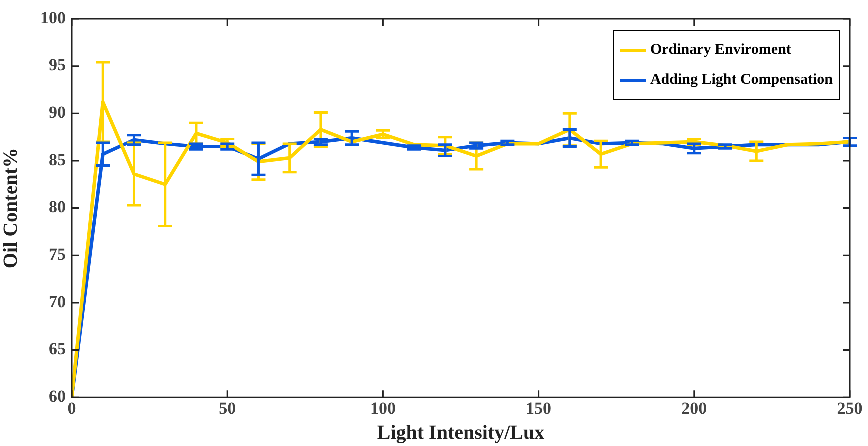 This screenshot has height=446, width=868. Describe the element at coordinates (57, 112) in the screenshot. I see `y-tick-label: 90` at that location.